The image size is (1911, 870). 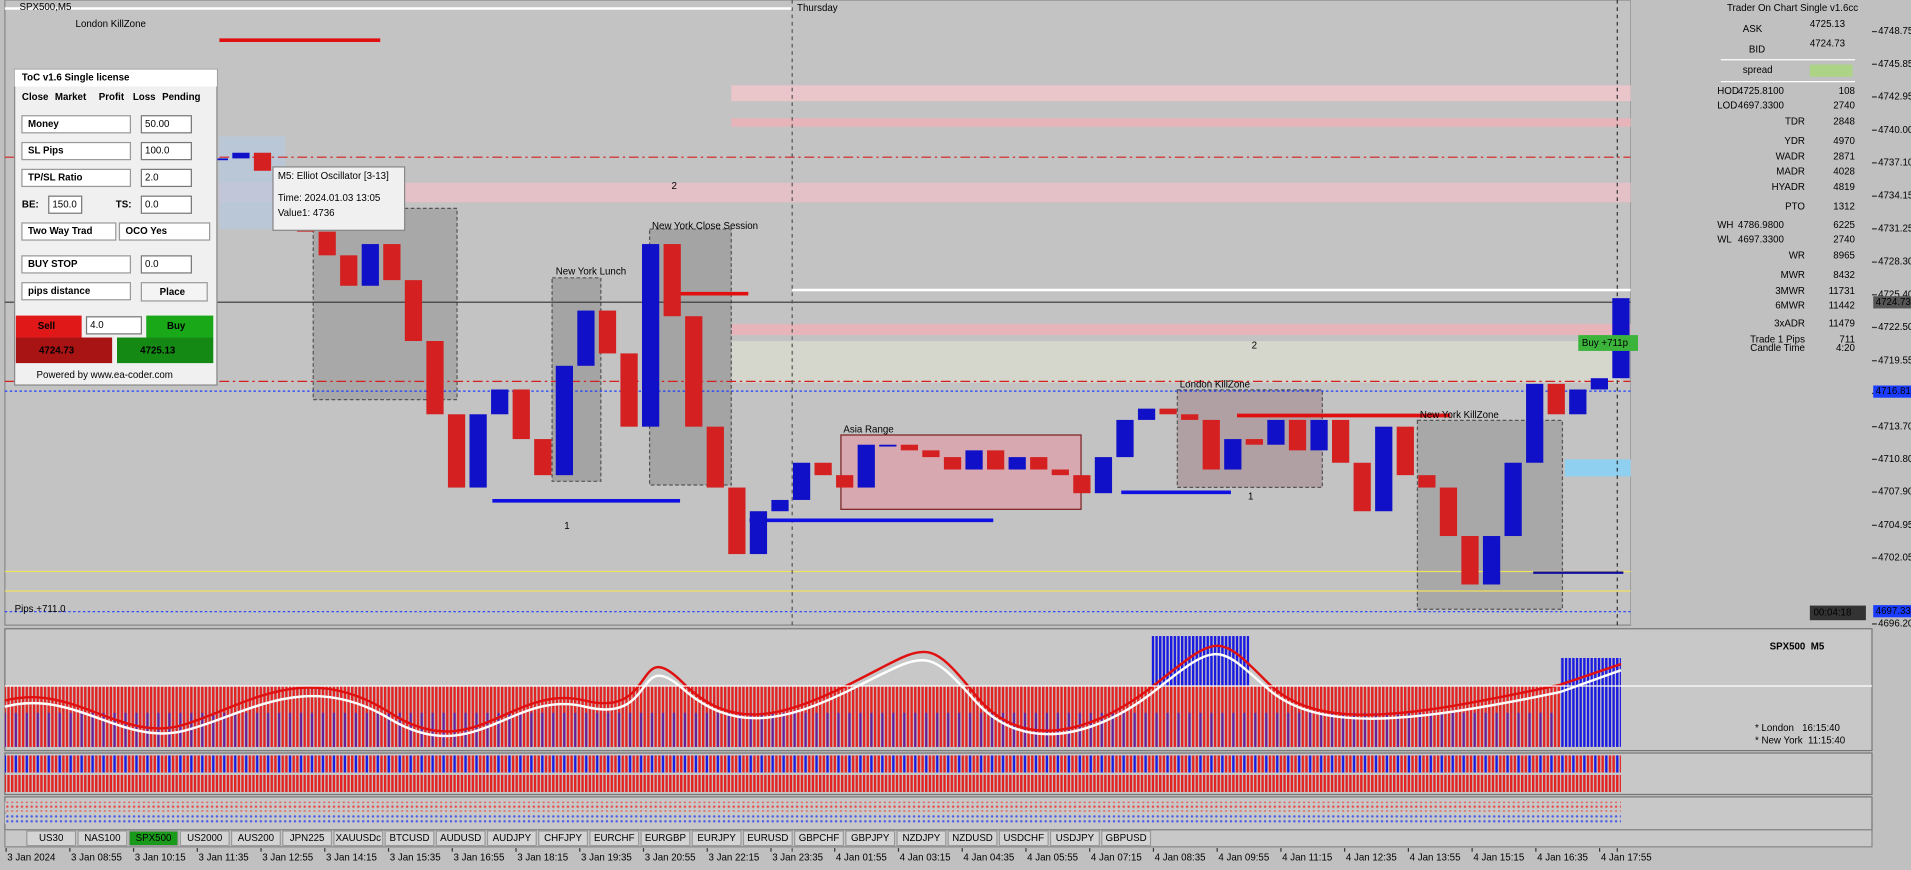 I want to click on info-value: 1312, so click(x=1844, y=207).